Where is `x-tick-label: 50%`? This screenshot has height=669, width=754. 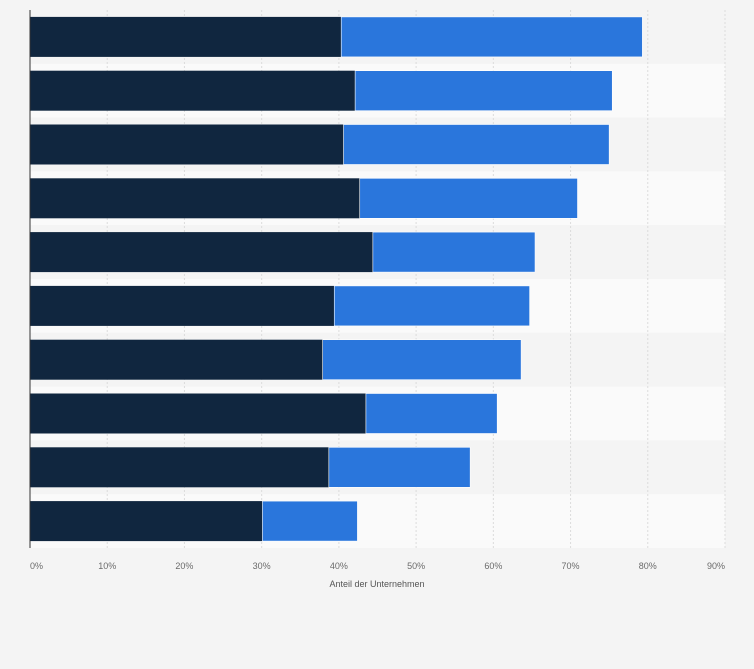
x-tick-label: 50% is located at coordinates (416, 566).